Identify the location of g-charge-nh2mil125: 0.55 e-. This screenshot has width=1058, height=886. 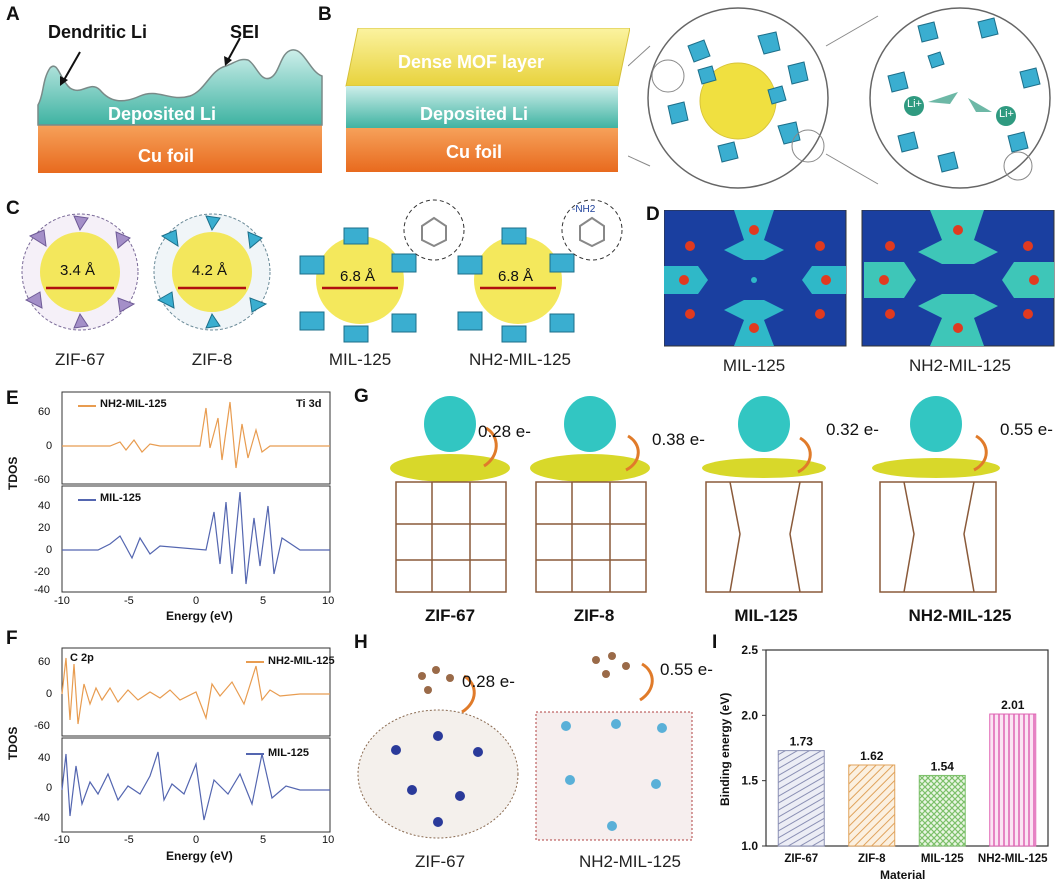
(1026, 429).